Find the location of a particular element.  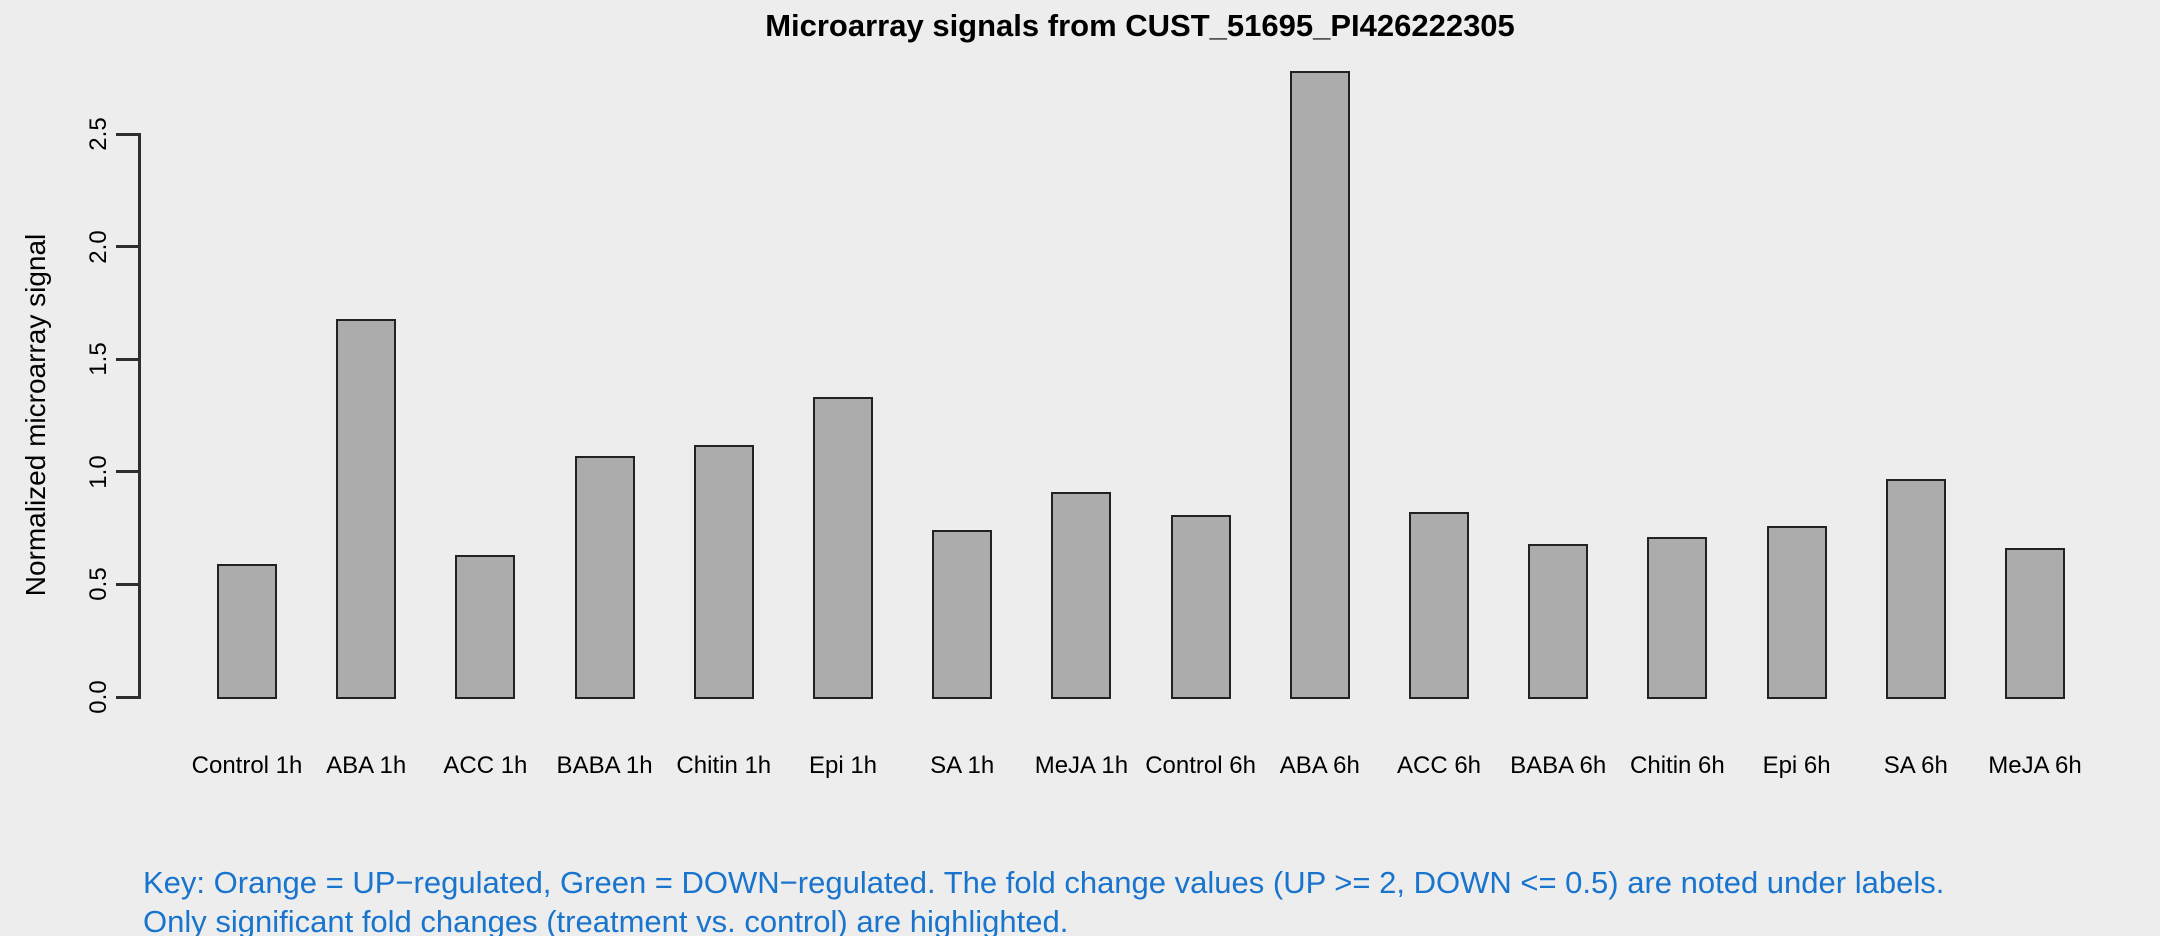

bar-chitin-1h is located at coordinates (724, 572).